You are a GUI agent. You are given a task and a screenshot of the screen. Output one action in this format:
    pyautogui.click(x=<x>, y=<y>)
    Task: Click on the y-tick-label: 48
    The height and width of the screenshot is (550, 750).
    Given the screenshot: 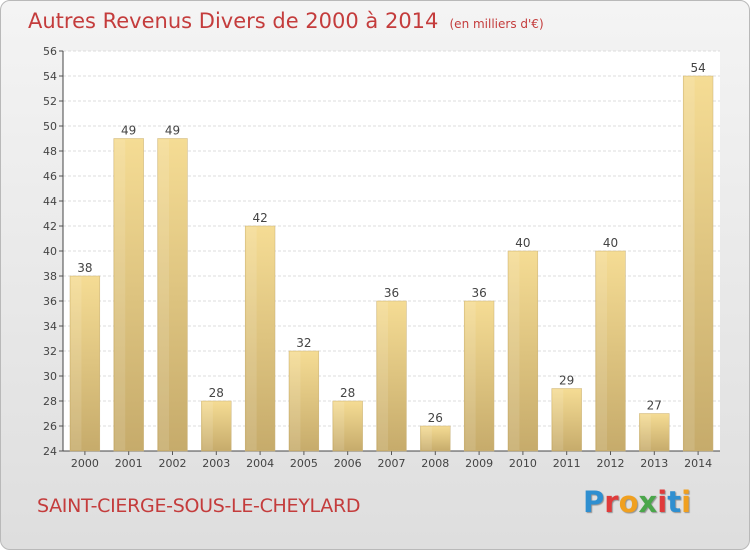 What is the action you would take?
    pyautogui.click(x=50, y=151)
    